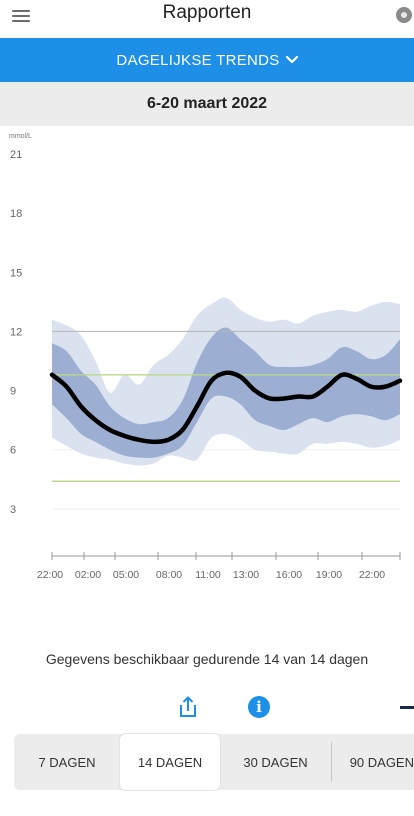  I want to click on x-tick-label: 16:00, so click(289, 575).